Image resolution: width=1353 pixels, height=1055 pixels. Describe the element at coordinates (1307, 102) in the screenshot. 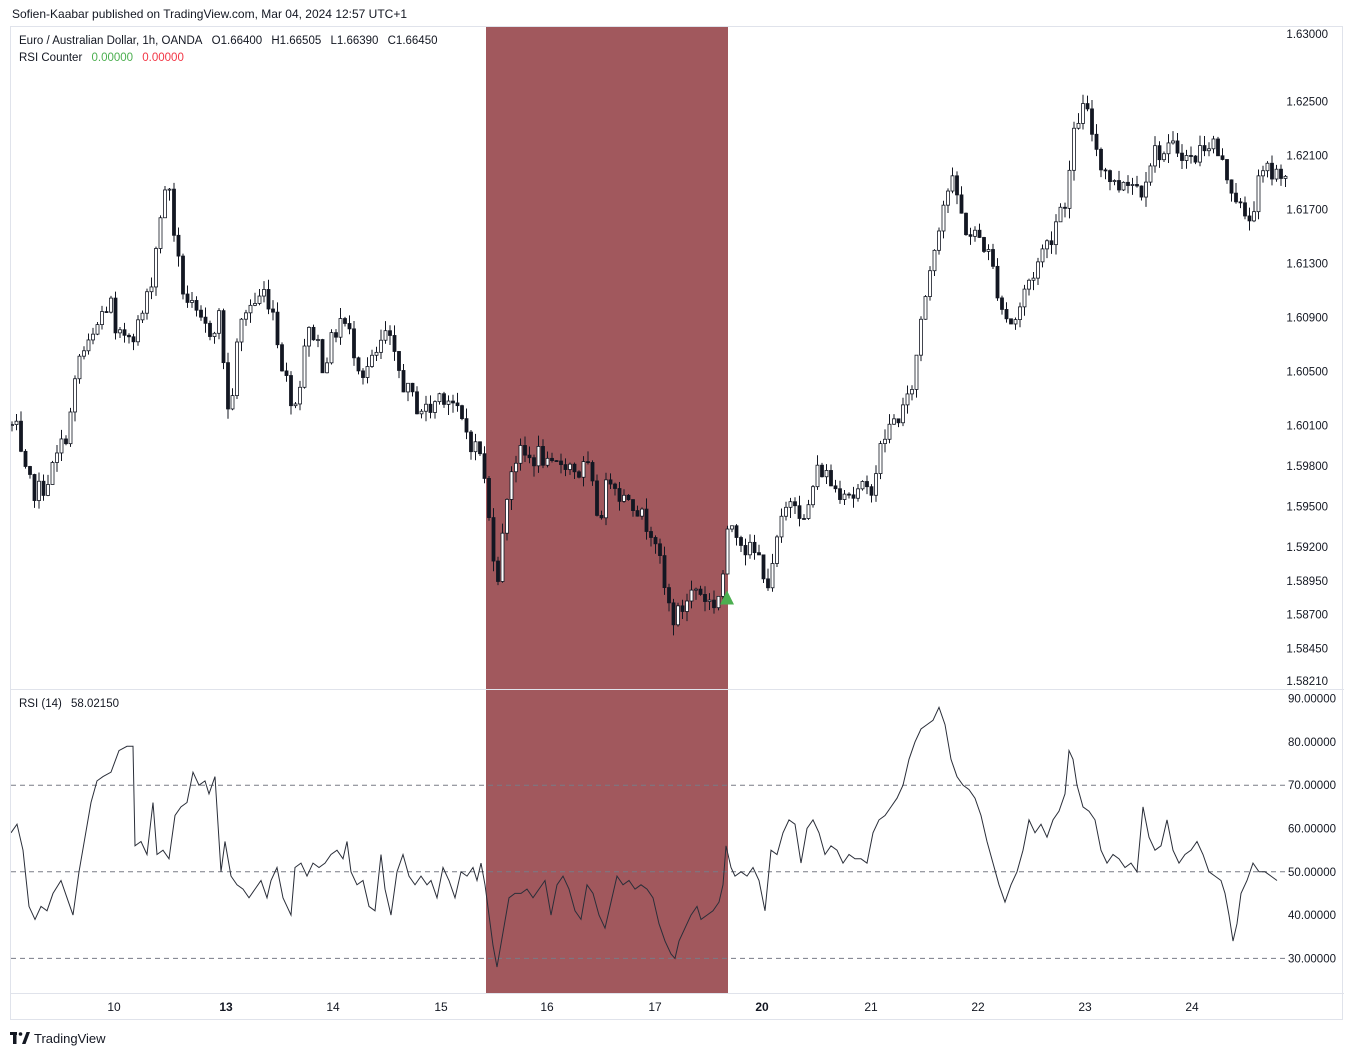

I see `price-axis-label: 1.62500` at that location.